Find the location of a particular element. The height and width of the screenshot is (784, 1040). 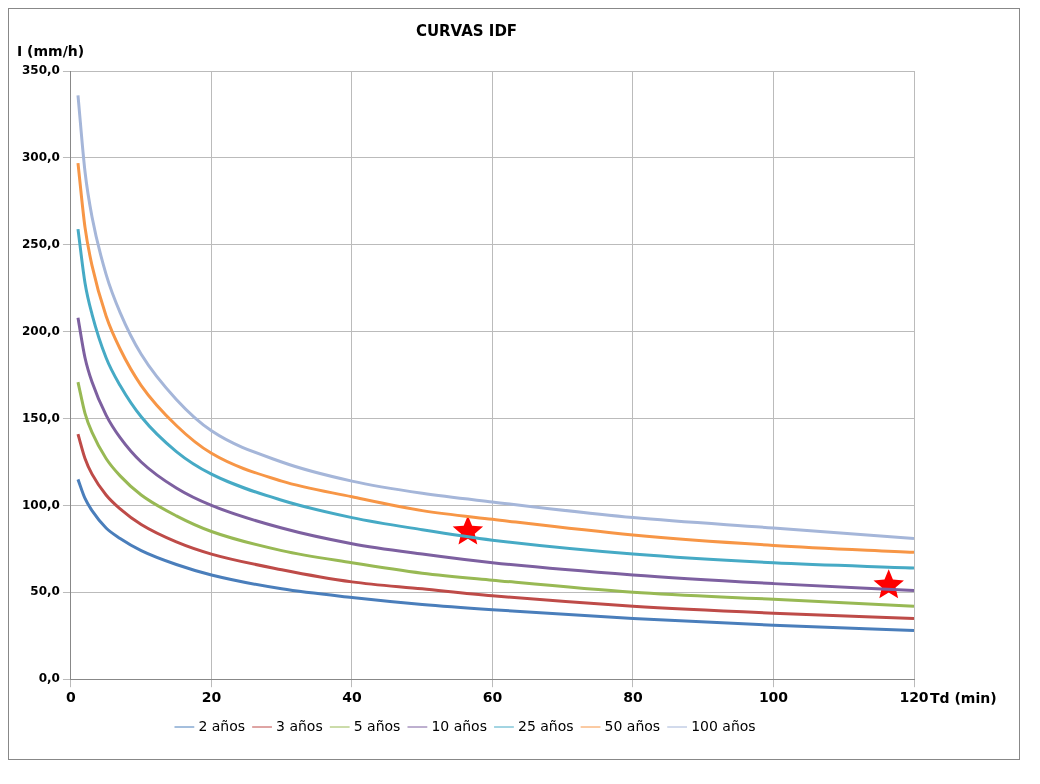

x-tick-label: 120 is located at coordinates (914, 697).